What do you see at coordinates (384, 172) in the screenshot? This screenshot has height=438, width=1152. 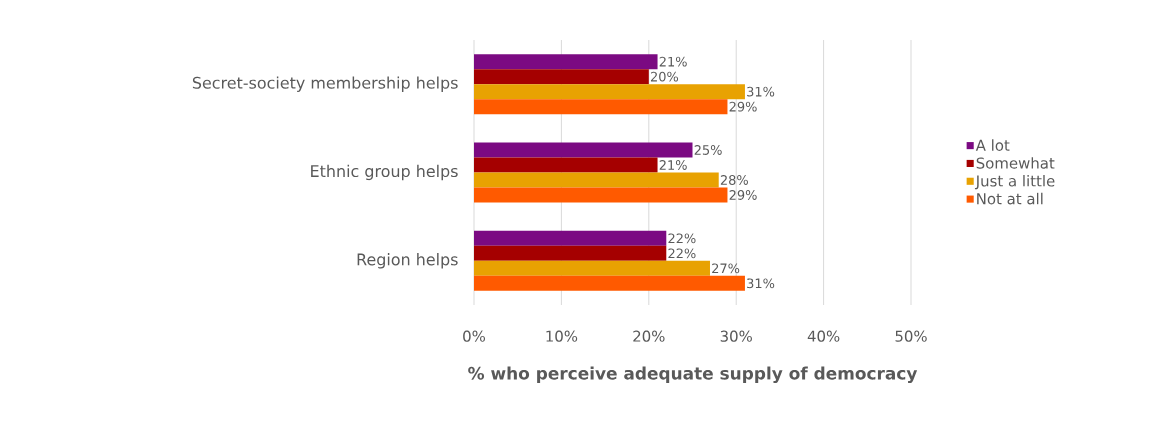 I see `y-tick-label: Ethnic group helps` at bounding box center [384, 172].